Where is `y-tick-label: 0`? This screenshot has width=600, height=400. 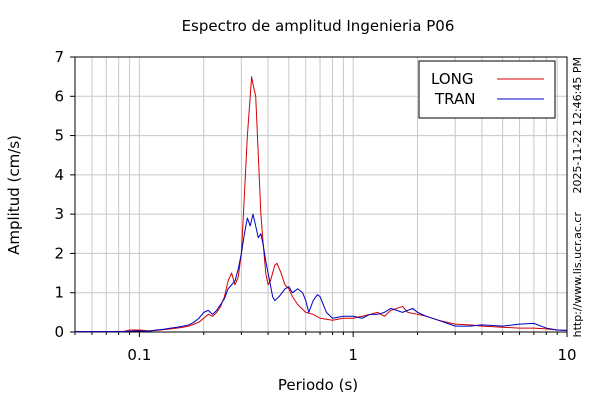 y-tick-label: 0 is located at coordinates (59, 332).